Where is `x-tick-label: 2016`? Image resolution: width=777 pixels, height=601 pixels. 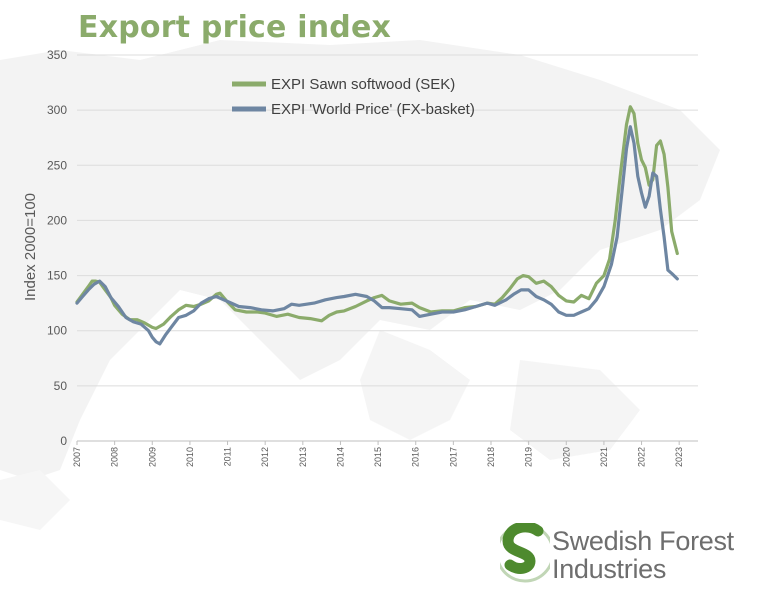
x-tick-label: 2016 is located at coordinates (416, 457).